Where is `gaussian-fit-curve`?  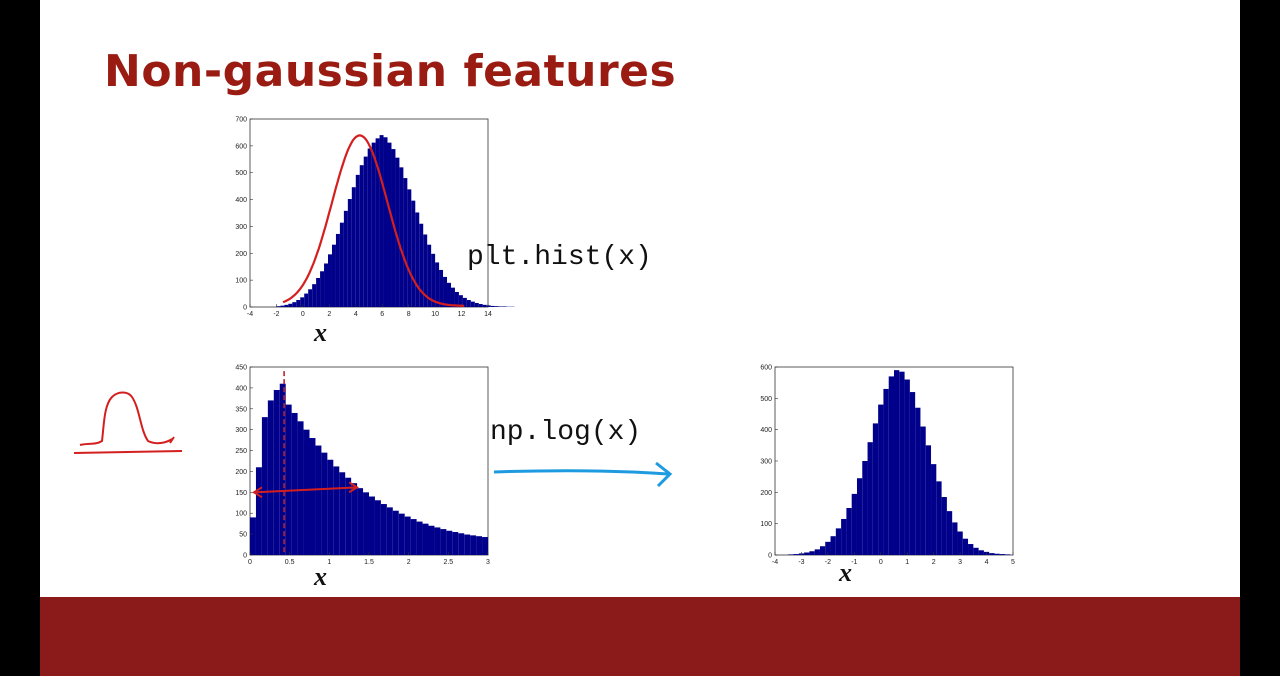
gaussian-fit-curve is located at coordinates (373, 220).